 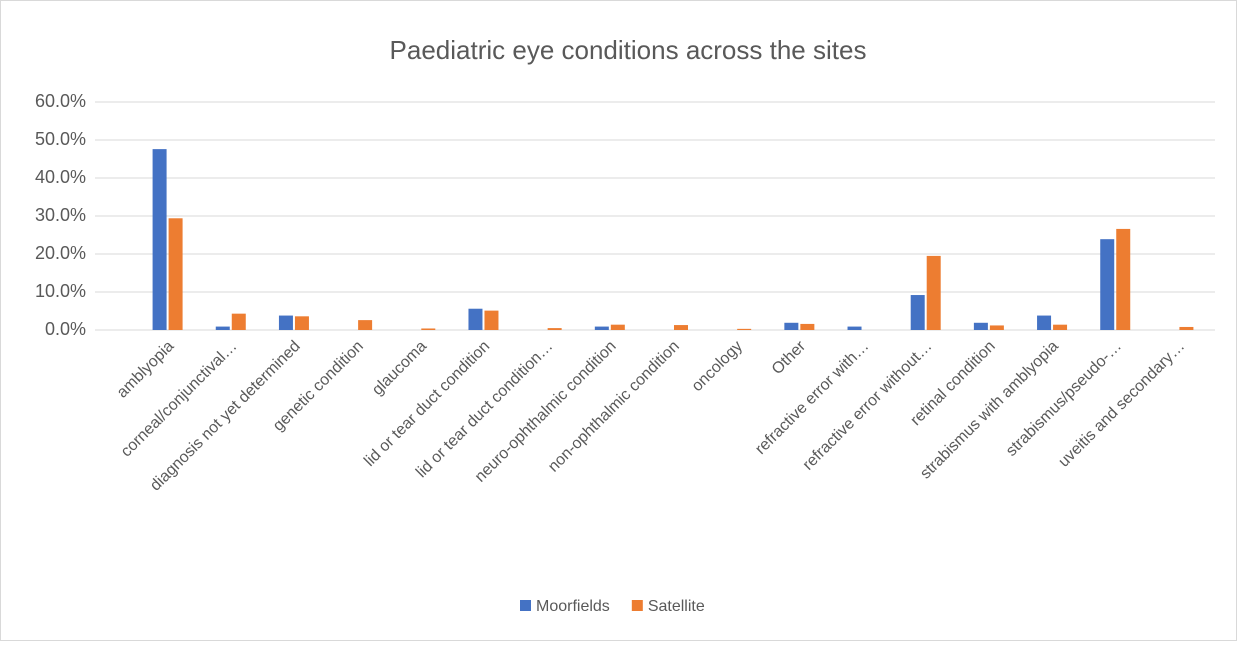 I want to click on legend-label: Satellite, so click(x=676, y=606).